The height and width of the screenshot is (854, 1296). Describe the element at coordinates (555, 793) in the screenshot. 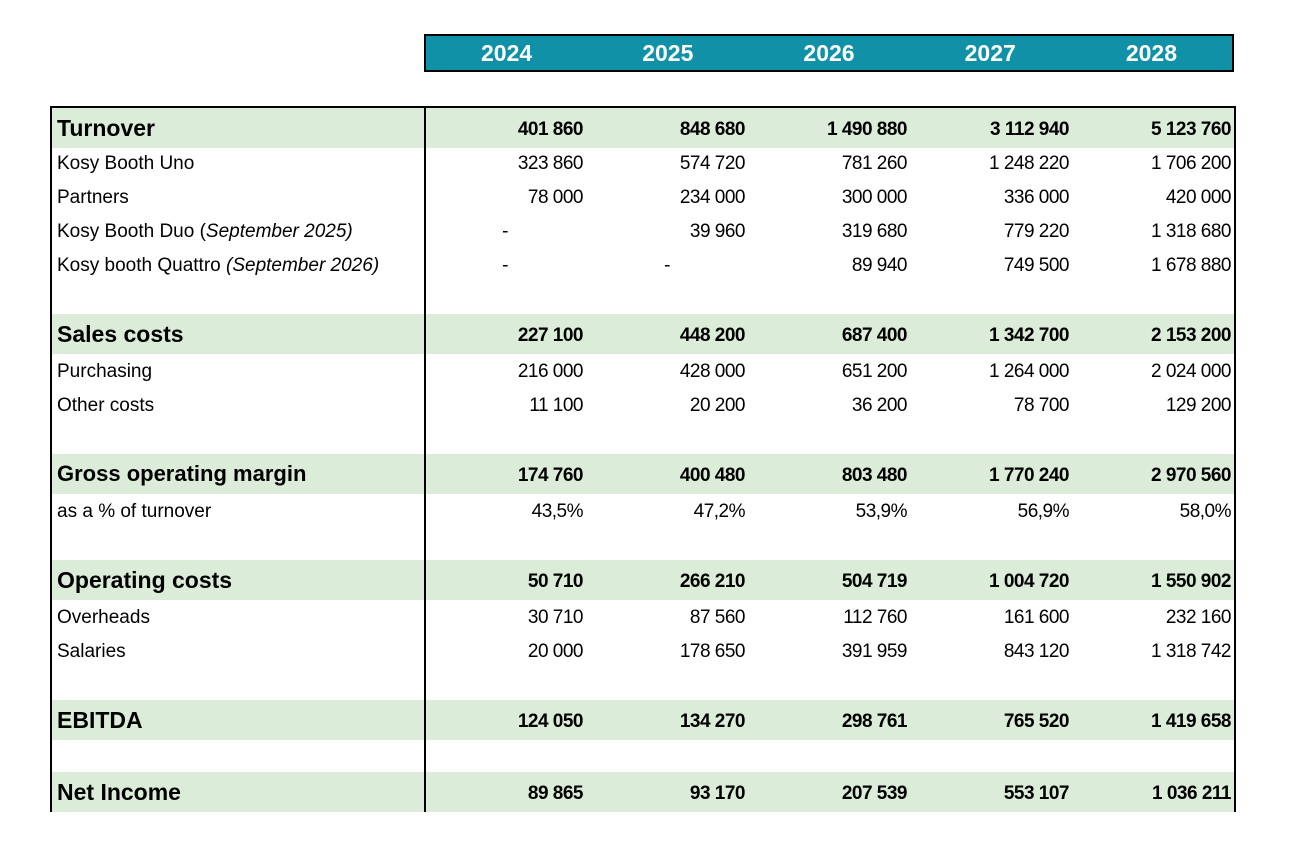

I see `cell-2024: 89 865` at that location.